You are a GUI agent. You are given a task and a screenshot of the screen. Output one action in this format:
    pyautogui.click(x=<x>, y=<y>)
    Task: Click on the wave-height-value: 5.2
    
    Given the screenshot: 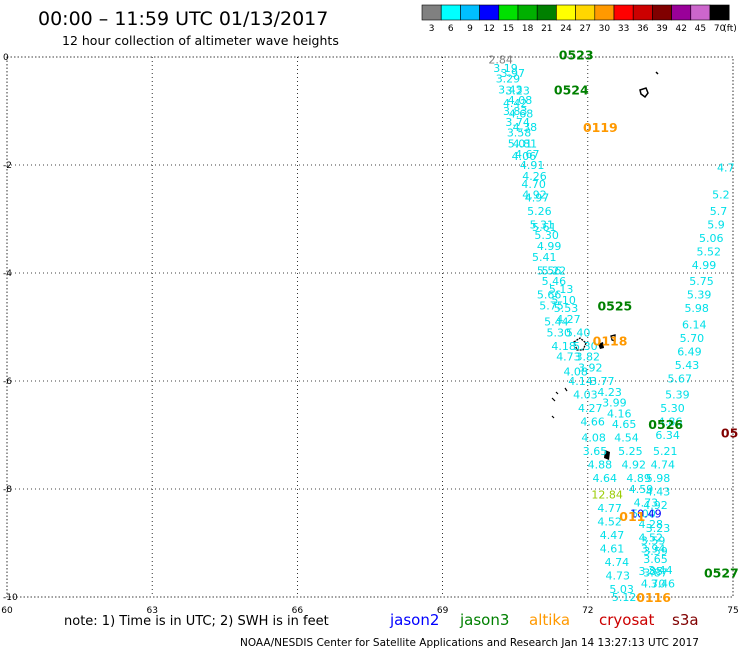 What is the action you would take?
    pyautogui.click(x=721, y=195)
    